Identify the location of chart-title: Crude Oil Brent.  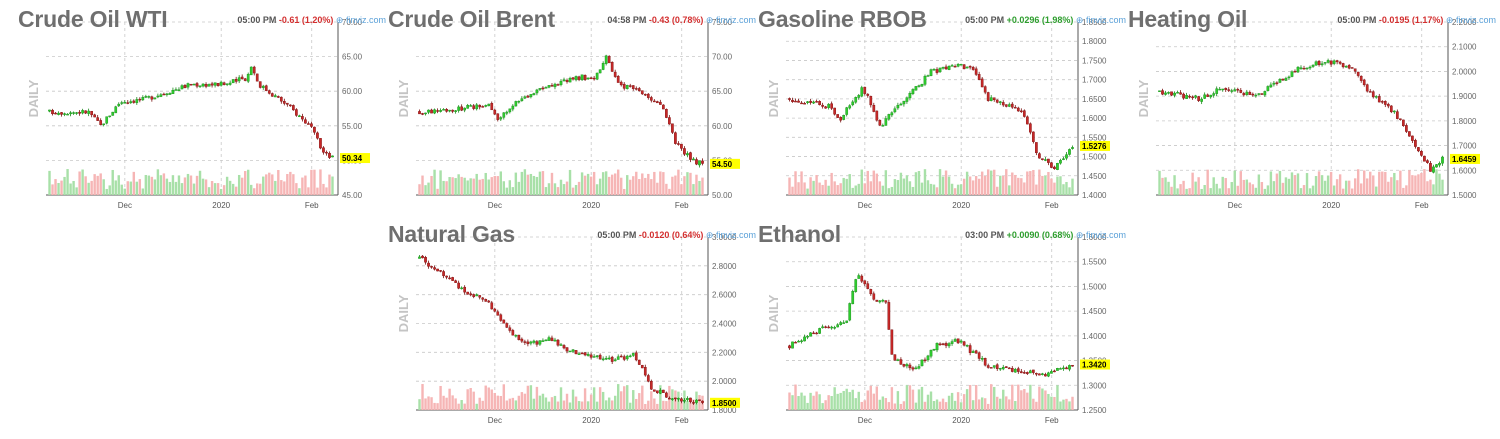
(471, 19).